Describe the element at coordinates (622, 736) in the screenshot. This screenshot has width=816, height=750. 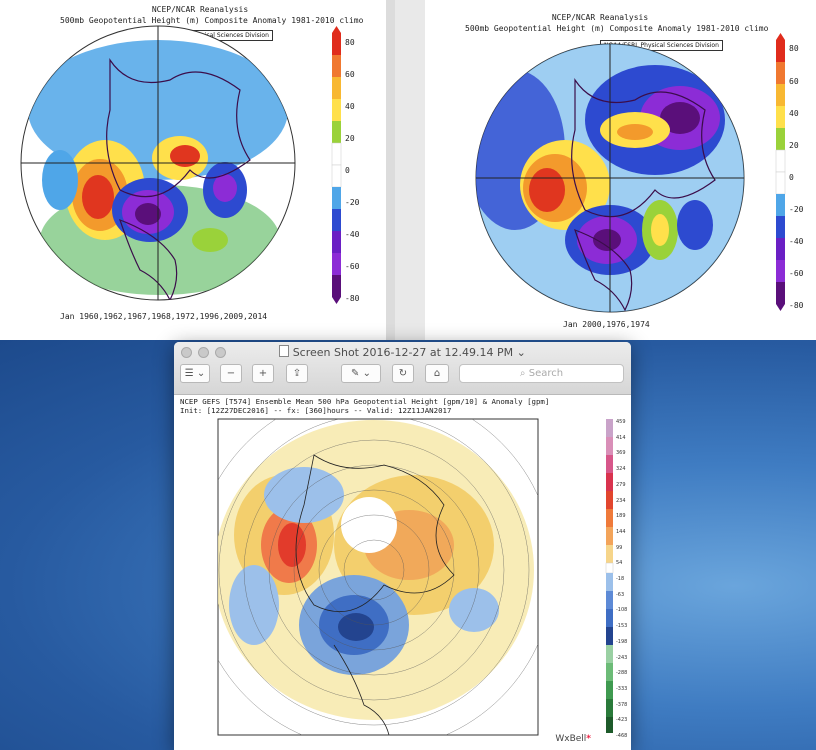
I see `cb-label: -468` at that location.